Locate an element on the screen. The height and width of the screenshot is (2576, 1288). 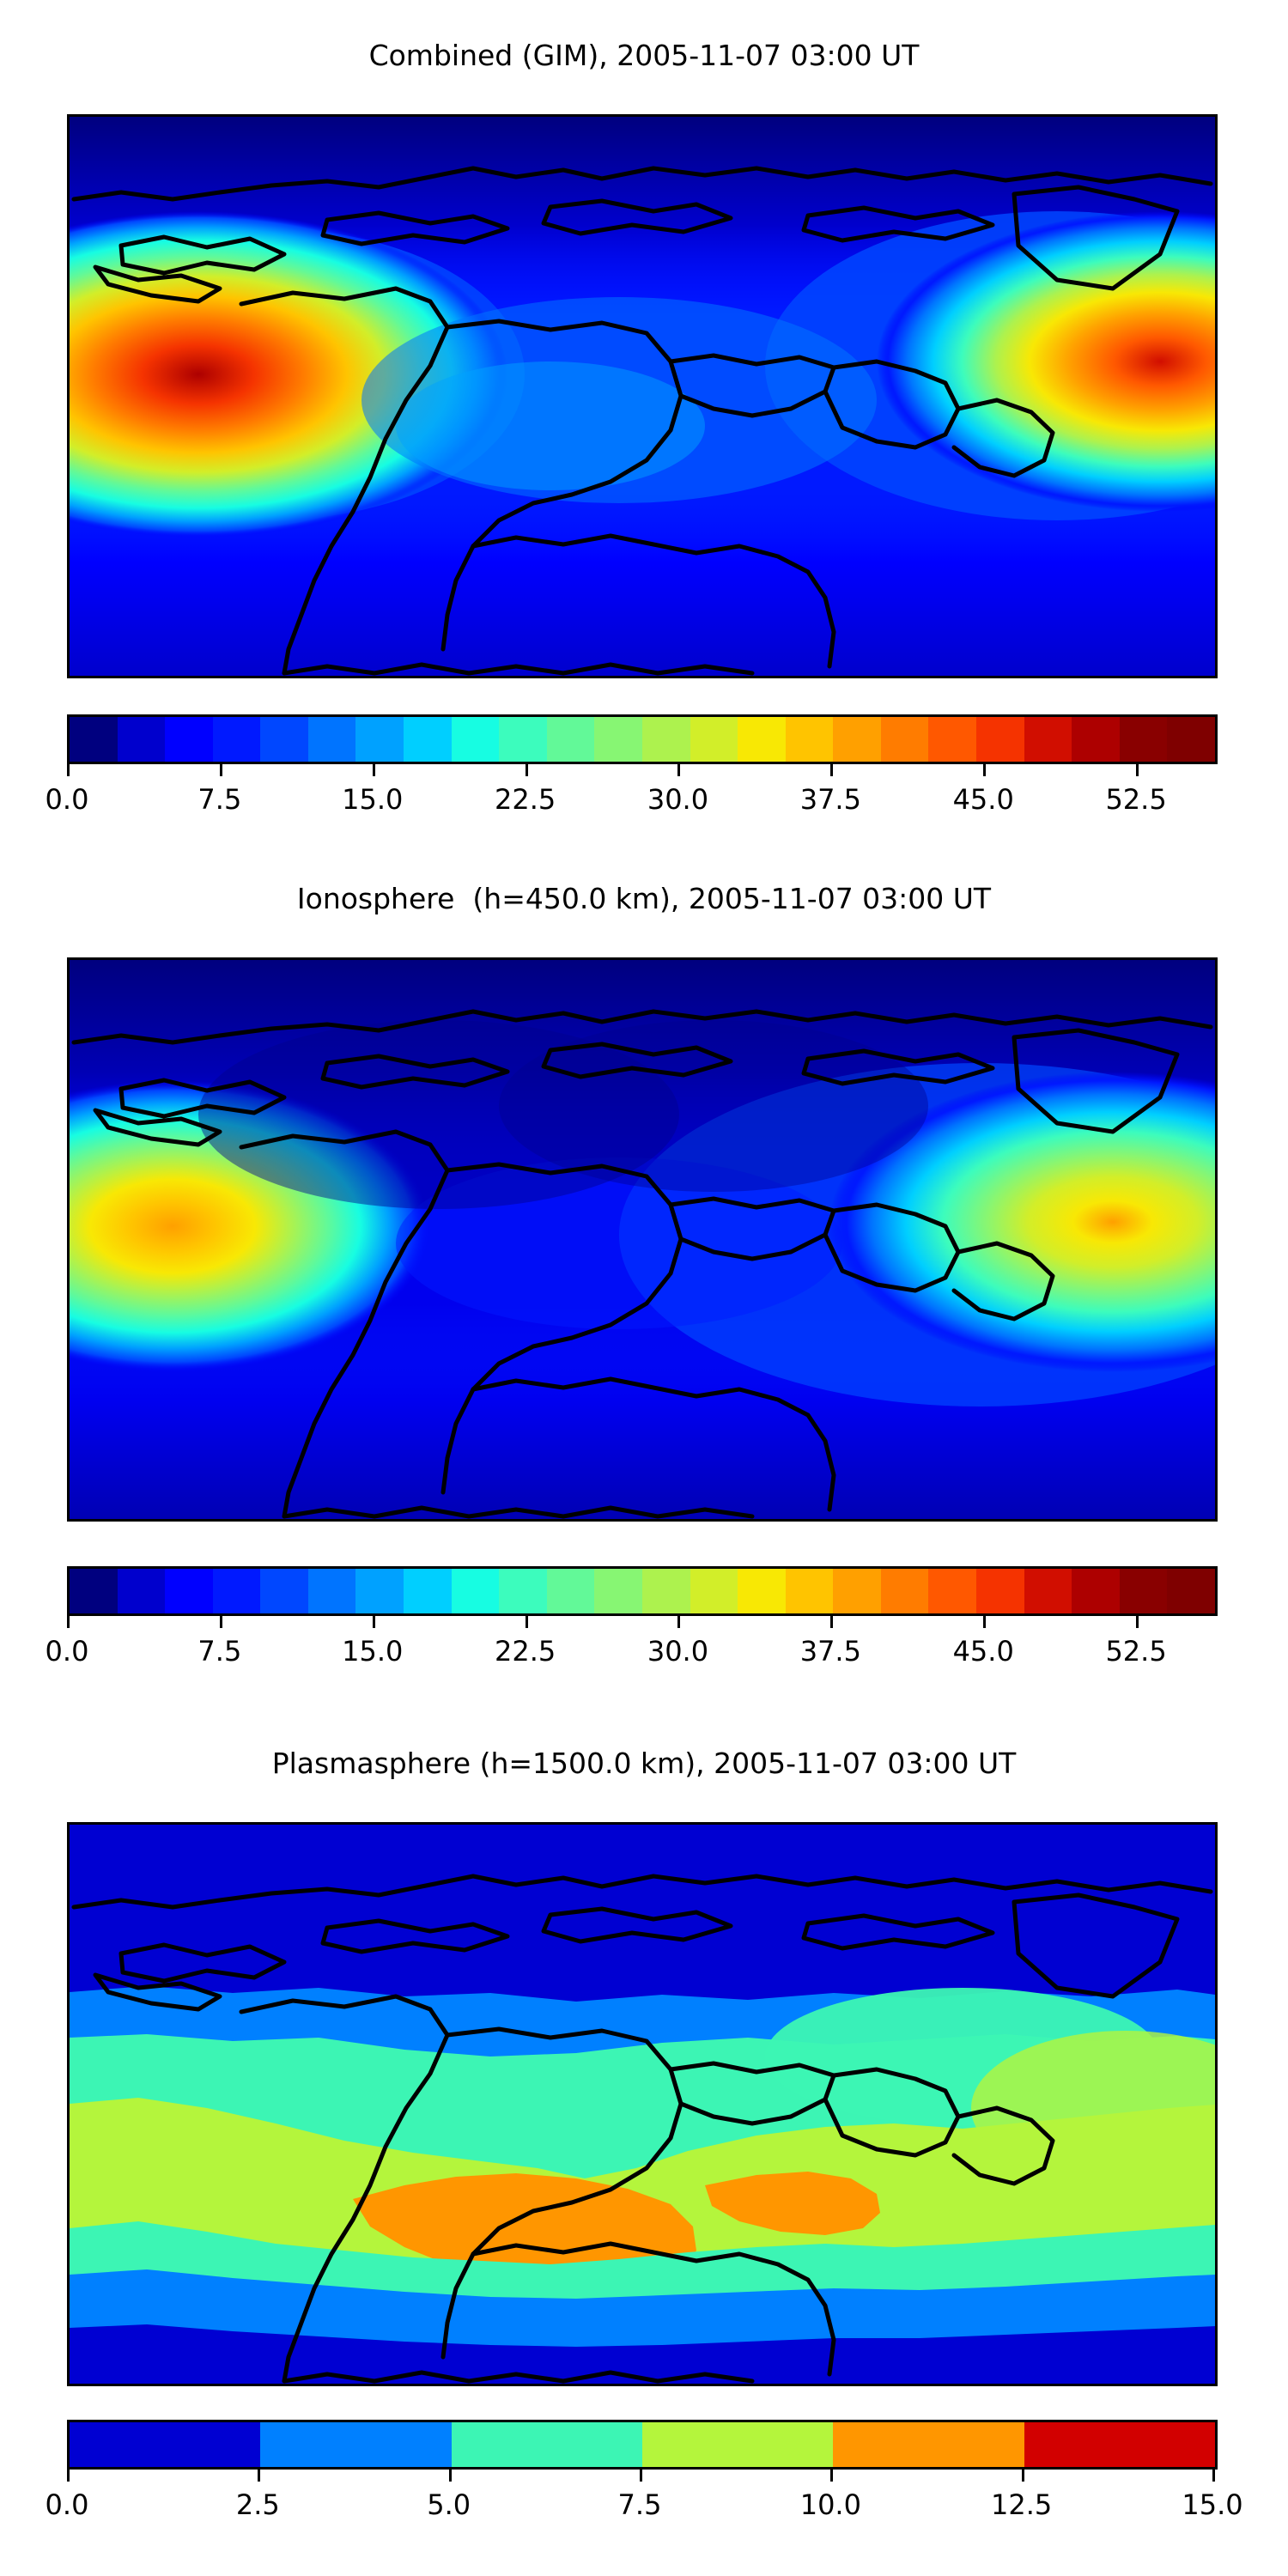
colorbar-ticks-ionosphere is located at coordinates (642, 1622).